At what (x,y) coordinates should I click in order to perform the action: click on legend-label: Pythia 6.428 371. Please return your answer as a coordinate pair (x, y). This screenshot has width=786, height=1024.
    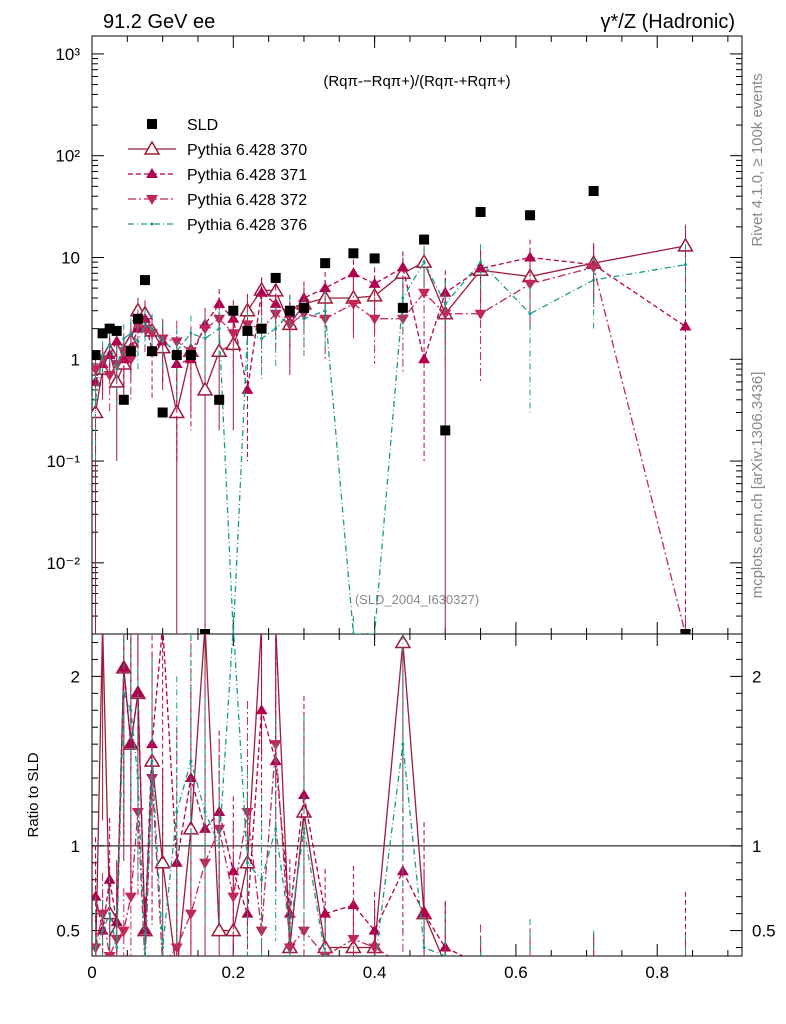
    Looking at the image, I should click on (247, 175).